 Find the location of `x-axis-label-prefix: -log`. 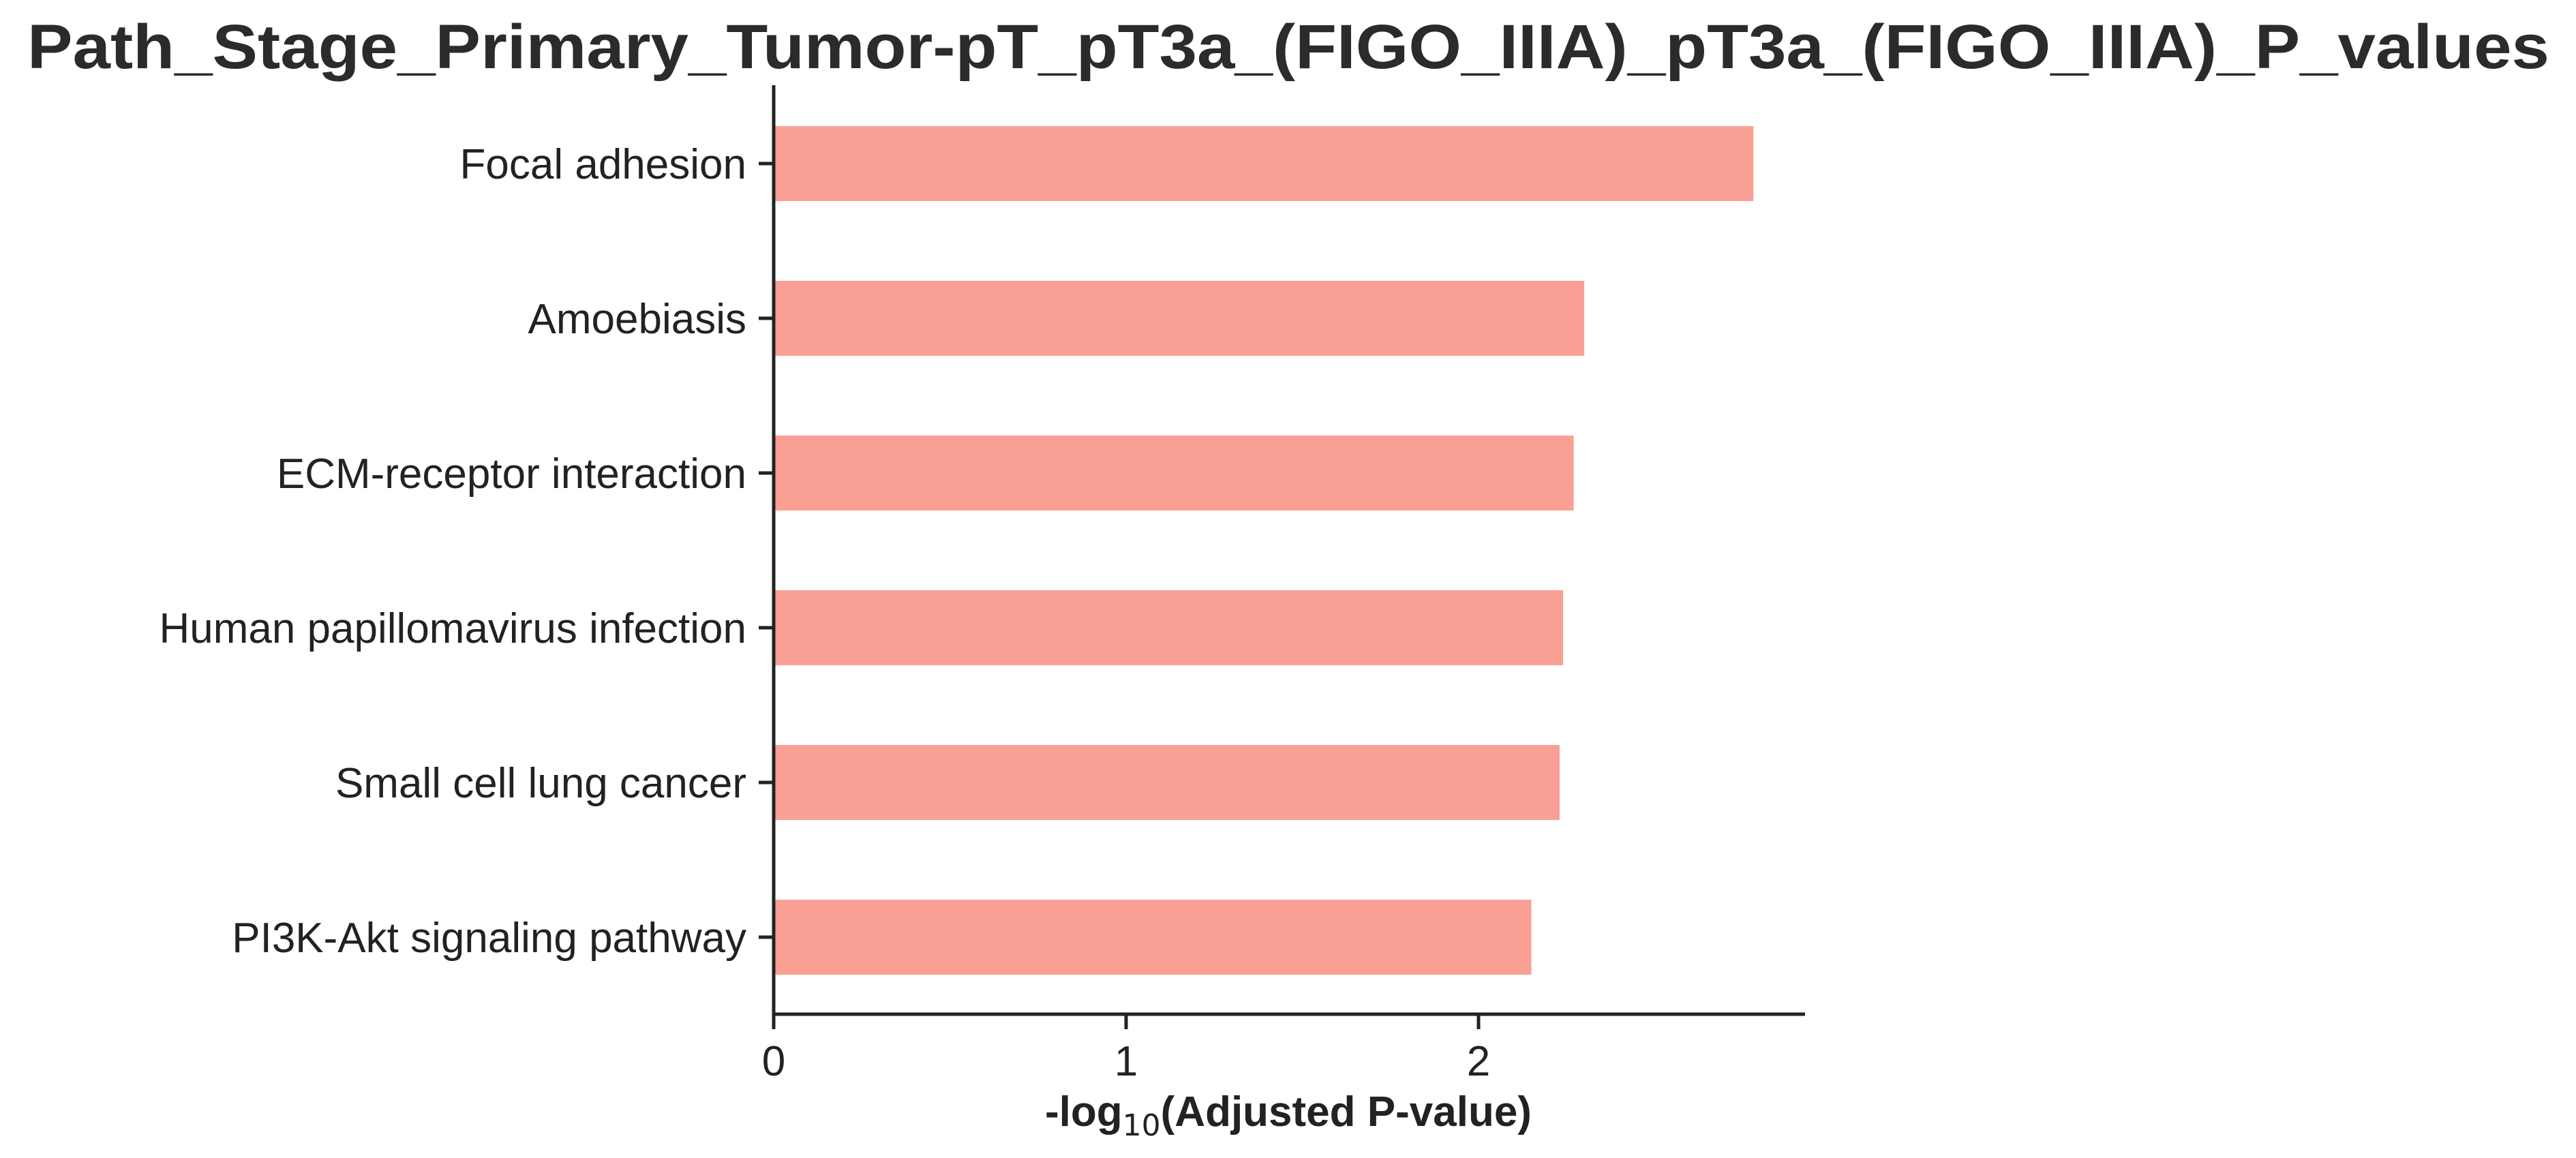

x-axis-label-prefix: -log is located at coordinates (1084, 1112).